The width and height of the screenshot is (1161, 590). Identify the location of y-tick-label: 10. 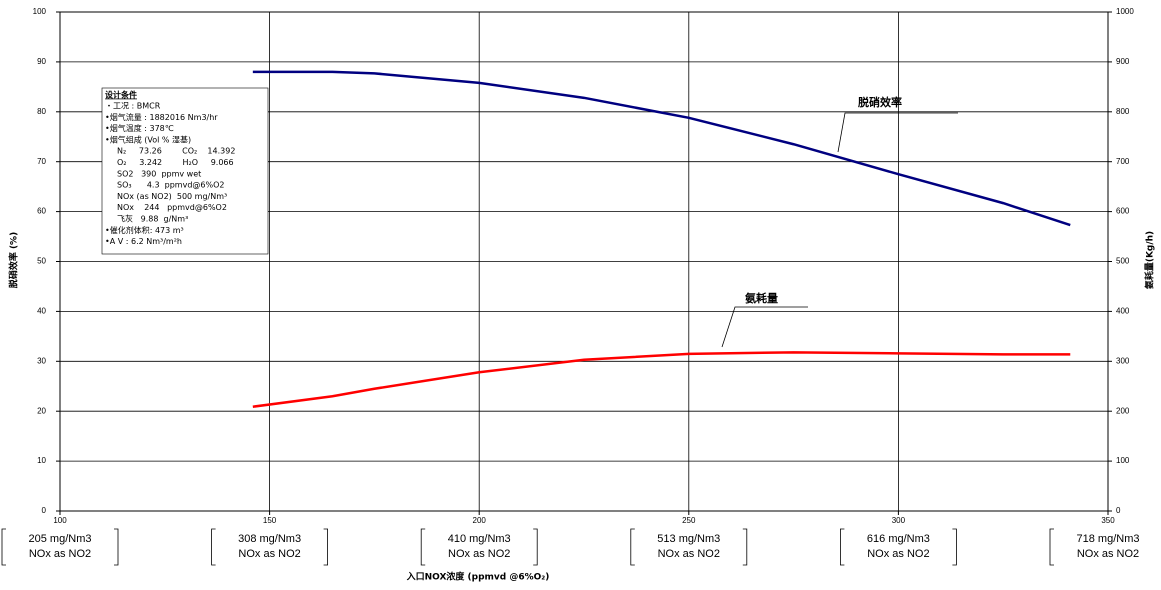
(41, 460).